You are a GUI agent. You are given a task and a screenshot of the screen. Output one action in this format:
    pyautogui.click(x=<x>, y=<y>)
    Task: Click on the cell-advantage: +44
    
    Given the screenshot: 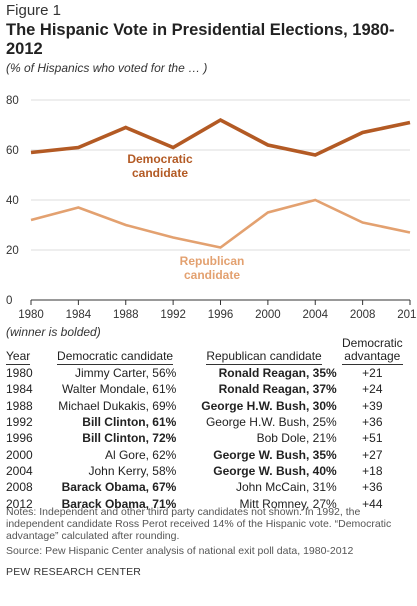 What is the action you would take?
    pyautogui.click(x=372, y=503)
    